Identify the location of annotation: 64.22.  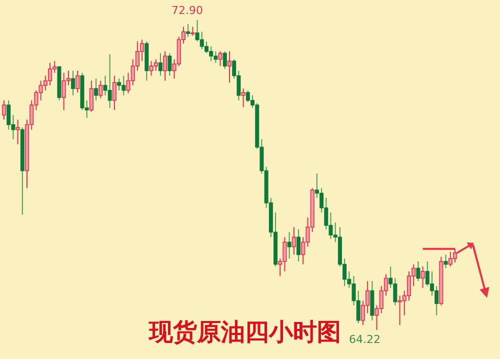
(365, 339).